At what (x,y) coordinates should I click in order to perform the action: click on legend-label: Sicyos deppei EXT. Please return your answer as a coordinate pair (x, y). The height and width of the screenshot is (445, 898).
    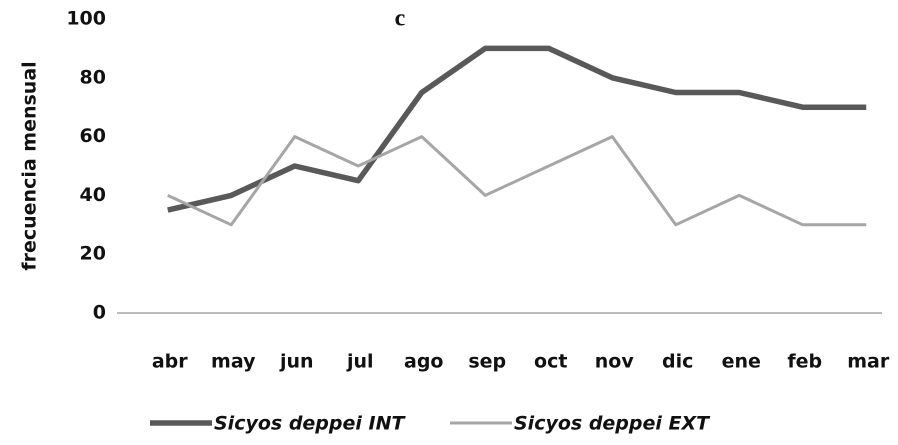
    Looking at the image, I should click on (612, 424).